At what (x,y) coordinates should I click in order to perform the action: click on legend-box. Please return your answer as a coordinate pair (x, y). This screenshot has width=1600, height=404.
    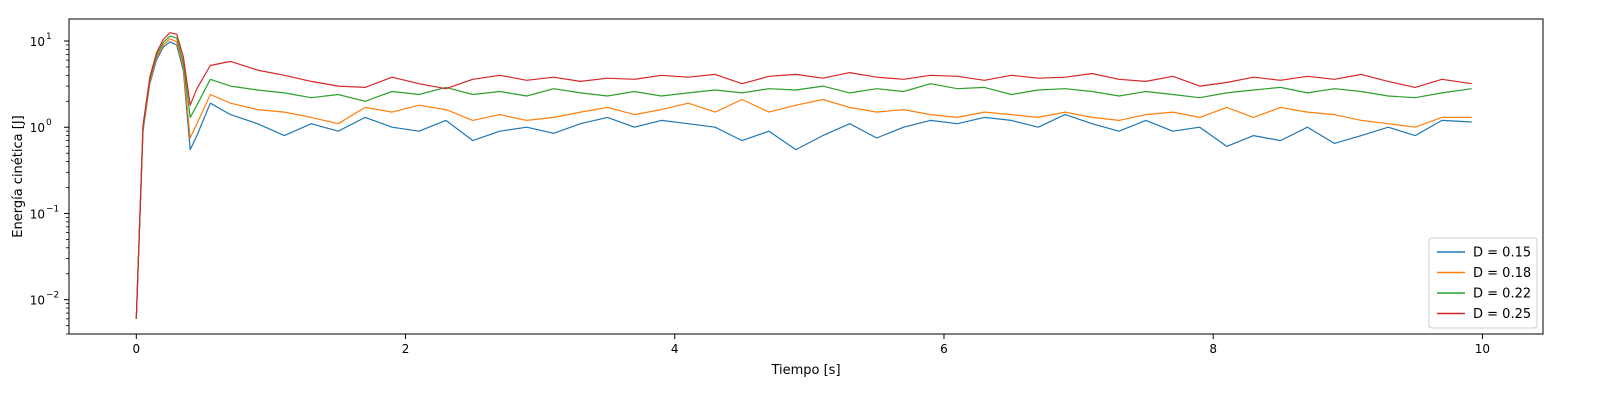
    Looking at the image, I should click on (1483, 283).